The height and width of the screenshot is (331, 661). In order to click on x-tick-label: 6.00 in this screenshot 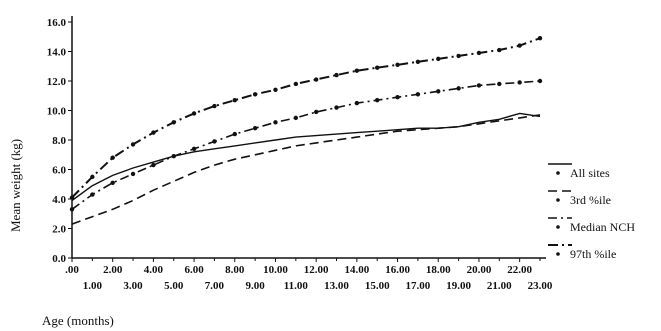, I will do `click(194, 270)`.